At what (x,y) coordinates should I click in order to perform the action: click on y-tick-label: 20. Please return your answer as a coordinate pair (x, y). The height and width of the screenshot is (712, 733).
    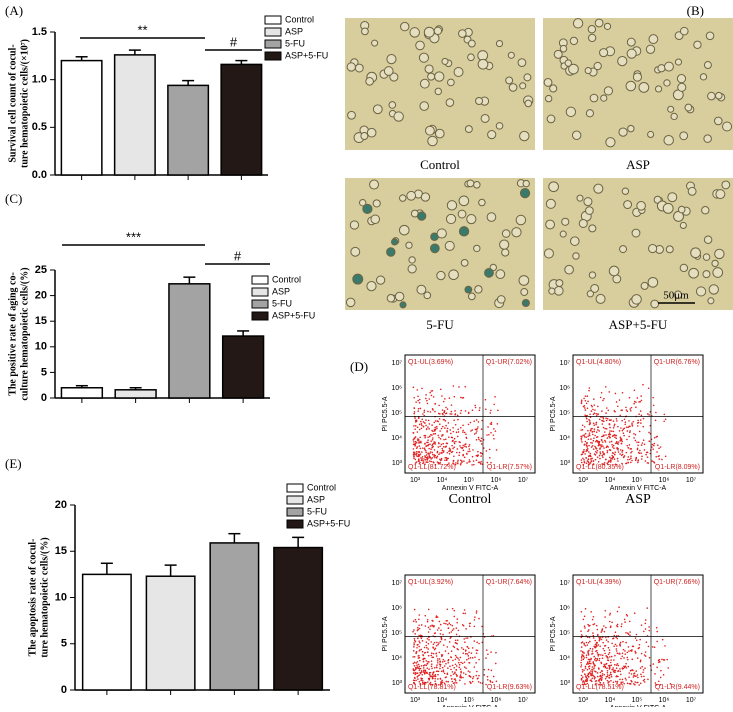
    Looking at the image, I should click on (61, 505).